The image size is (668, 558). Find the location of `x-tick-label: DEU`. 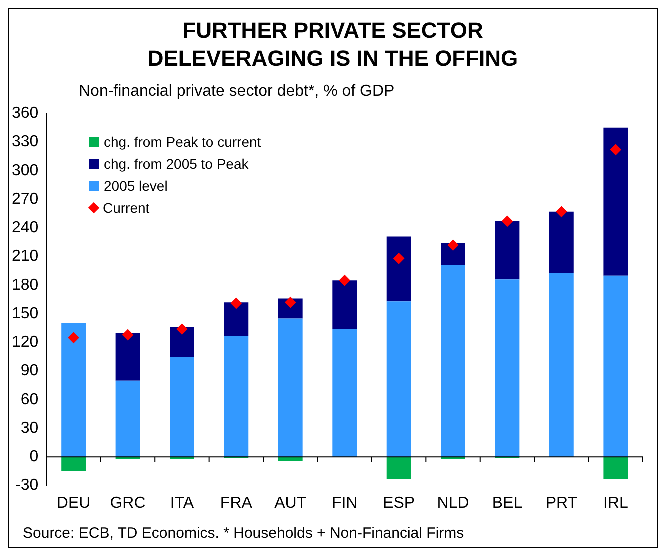

x-tick-label: DEU is located at coordinates (73, 503).